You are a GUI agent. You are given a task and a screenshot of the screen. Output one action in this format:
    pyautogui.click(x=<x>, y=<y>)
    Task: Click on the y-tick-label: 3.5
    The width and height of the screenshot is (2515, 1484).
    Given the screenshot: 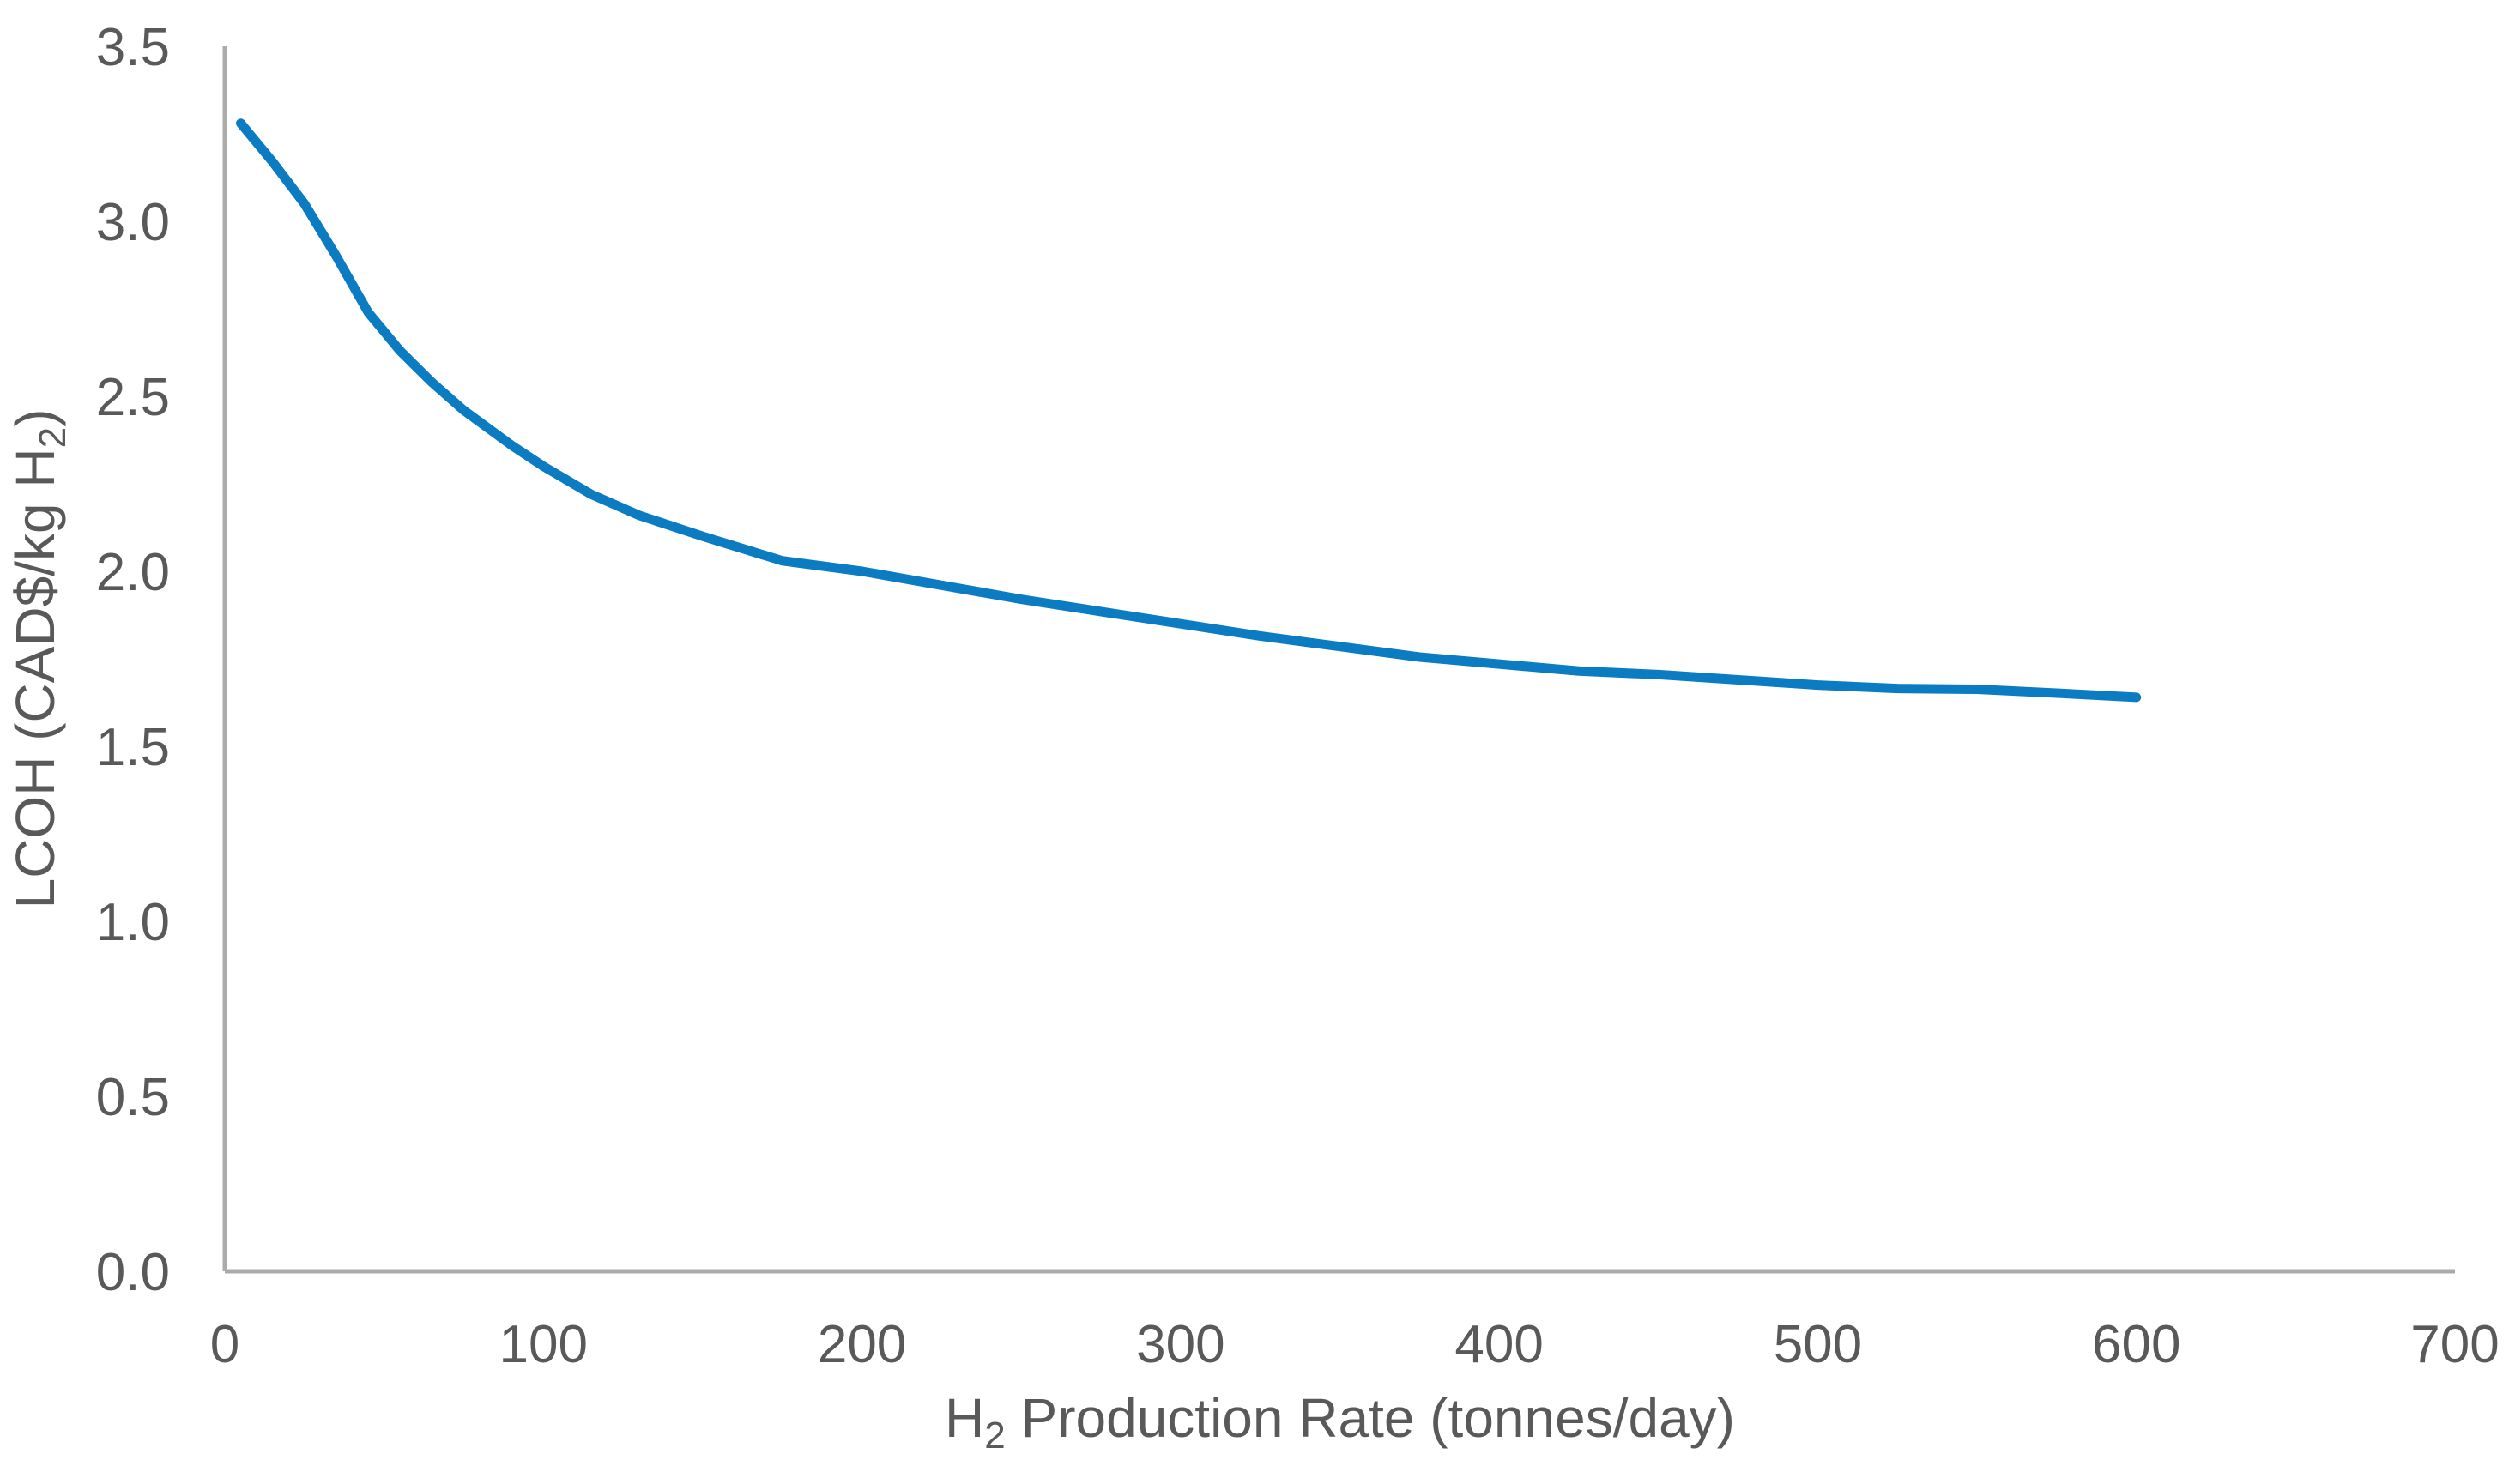 What is the action you would take?
    pyautogui.click(x=133, y=47)
    